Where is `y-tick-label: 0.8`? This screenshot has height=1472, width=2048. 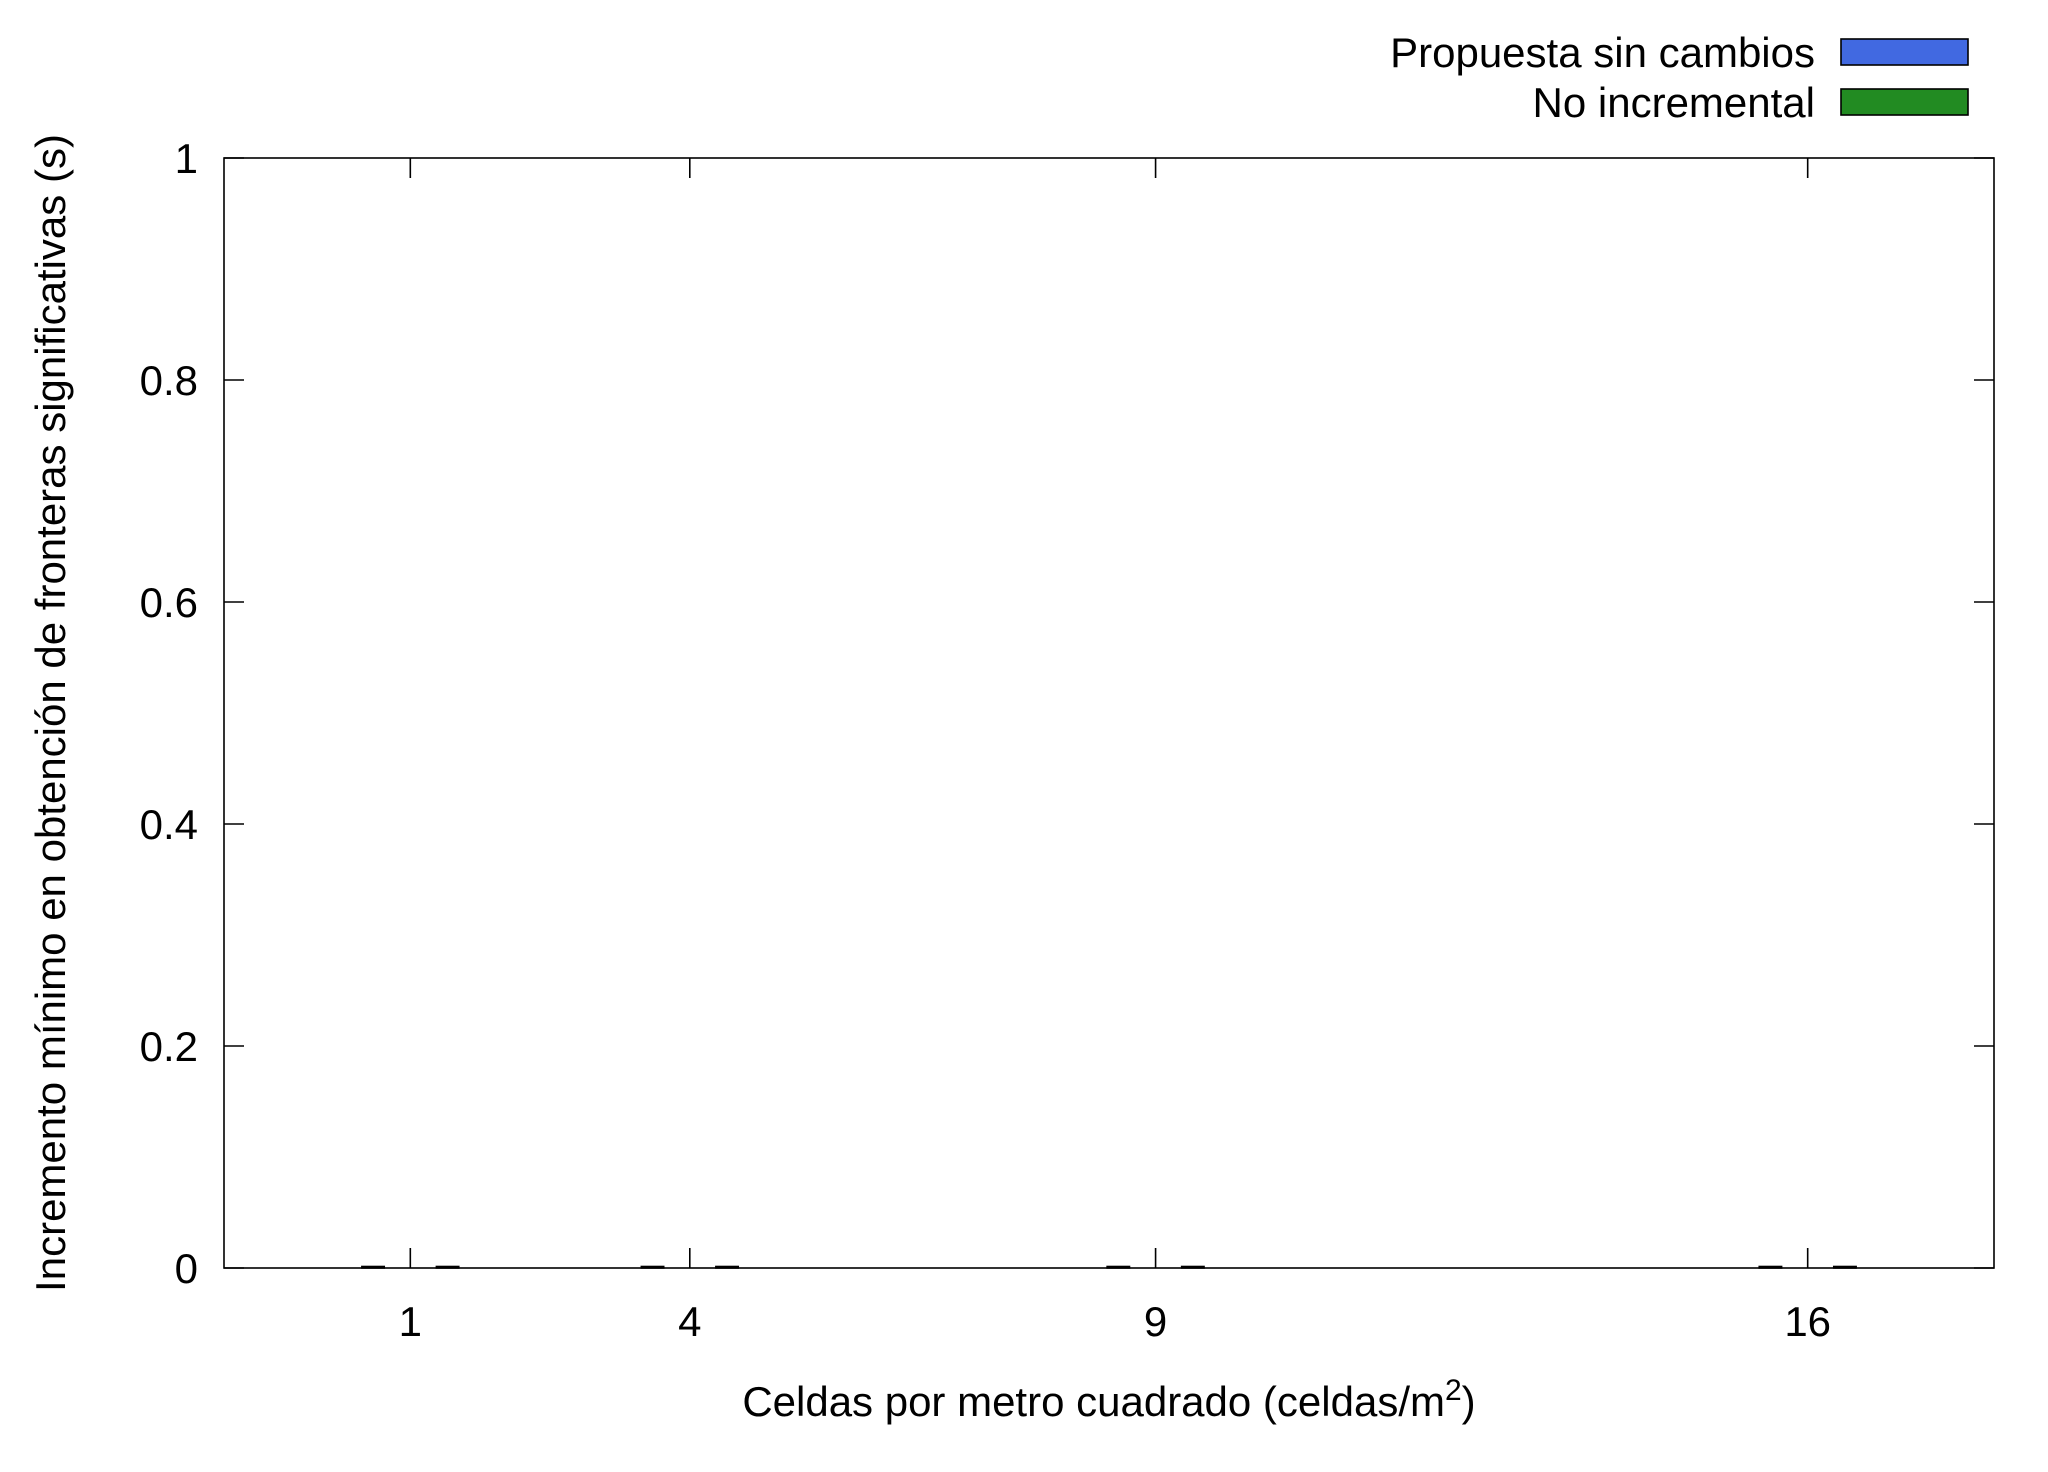 y-tick-label: 0.8 is located at coordinates (169, 380).